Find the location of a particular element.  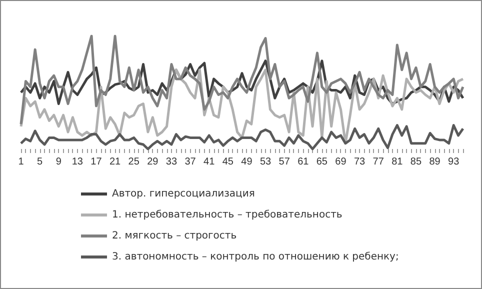

x-tick-label: 41 is located at coordinates (210, 162).